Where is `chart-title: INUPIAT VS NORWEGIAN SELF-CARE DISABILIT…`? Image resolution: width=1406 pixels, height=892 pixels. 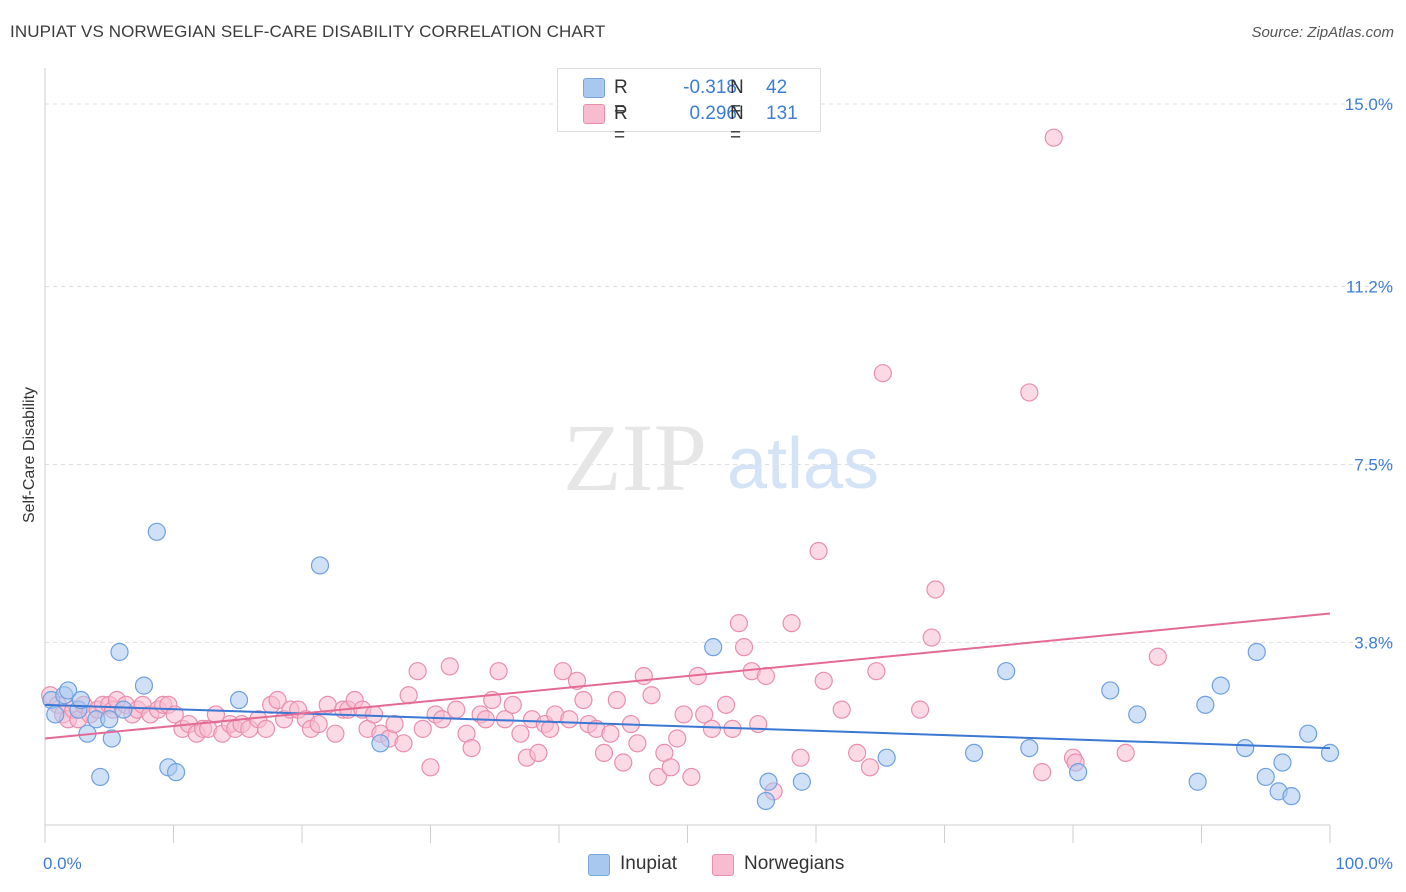 chart-title: INUPIAT VS NORWEGIAN SELF-CARE DISABILIT… is located at coordinates (308, 31).